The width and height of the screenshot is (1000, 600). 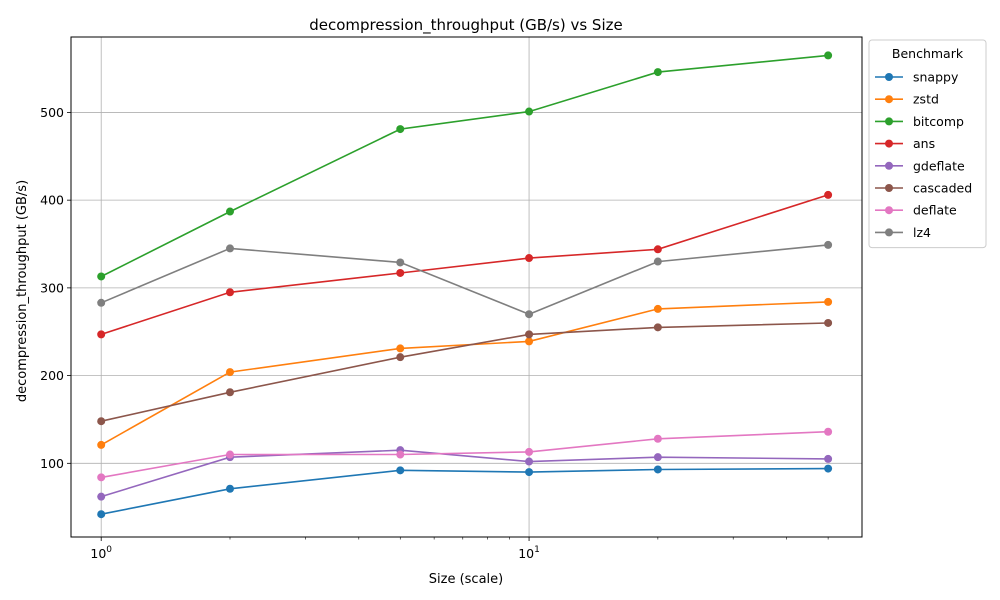 What do you see at coordinates (465, 279) in the screenshot?
I see `series-lz4` at bounding box center [465, 279].